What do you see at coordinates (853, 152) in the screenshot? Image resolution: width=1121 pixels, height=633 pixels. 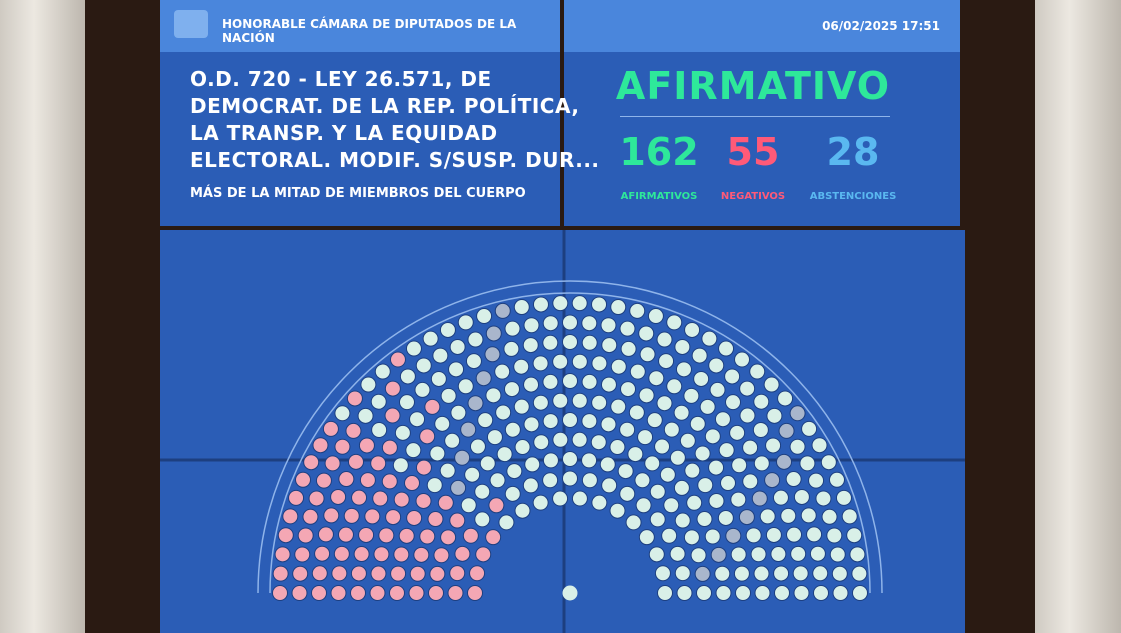 I see `count: 28` at bounding box center [853, 152].